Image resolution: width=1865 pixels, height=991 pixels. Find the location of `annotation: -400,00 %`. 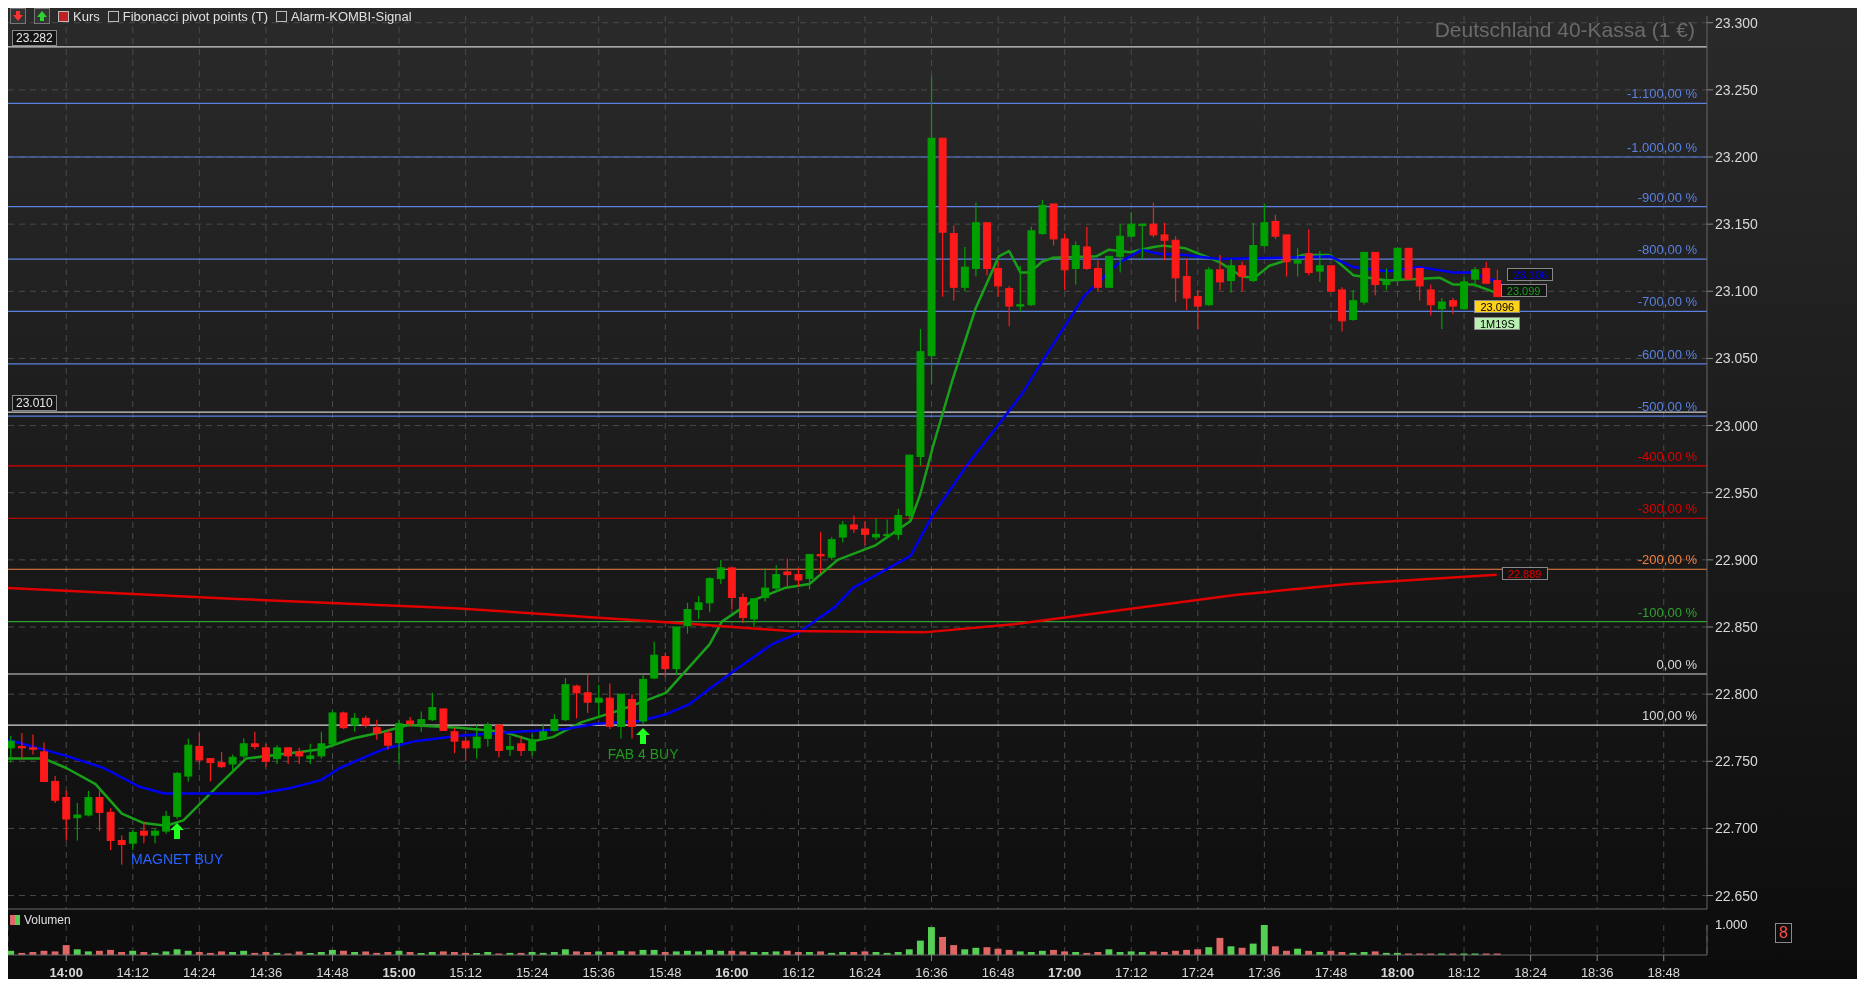

annotation: -400,00 % is located at coordinates (1667, 456).